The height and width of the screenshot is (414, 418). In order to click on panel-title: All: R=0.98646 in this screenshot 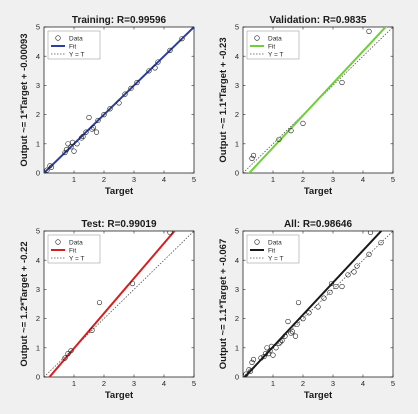, I will do `click(318, 224)`.